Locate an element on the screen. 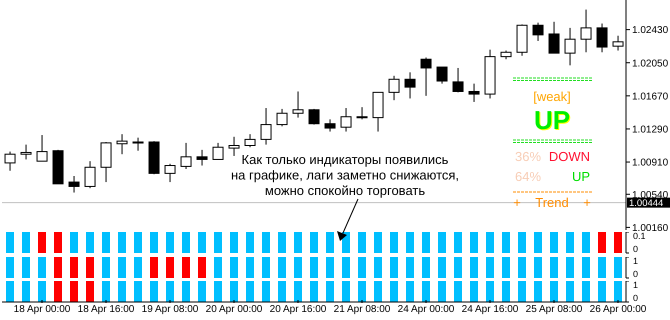 This screenshot has height=320, width=670. x-tick-label: 25 Apr 08:00 is located at coordinates (554, 309).